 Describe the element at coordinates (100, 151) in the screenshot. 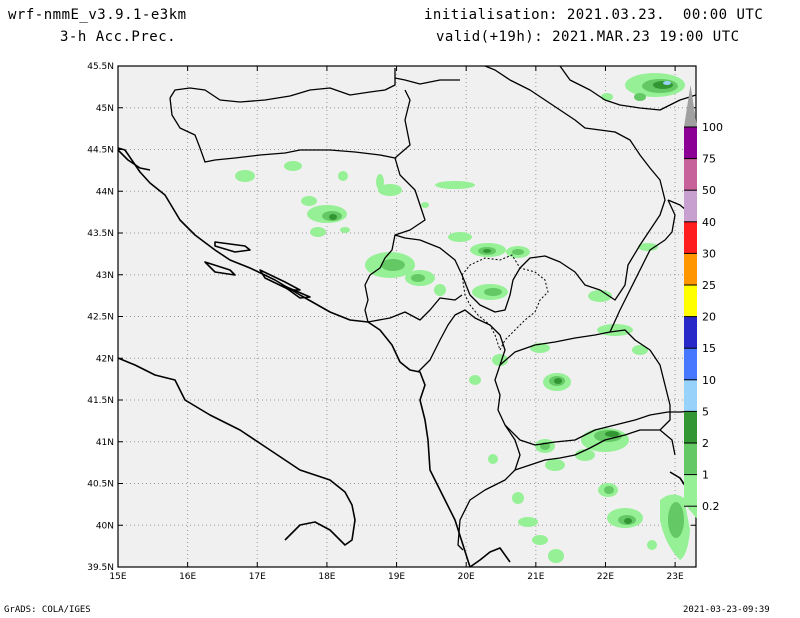

I see `lat-label: 44.5N` at that location.